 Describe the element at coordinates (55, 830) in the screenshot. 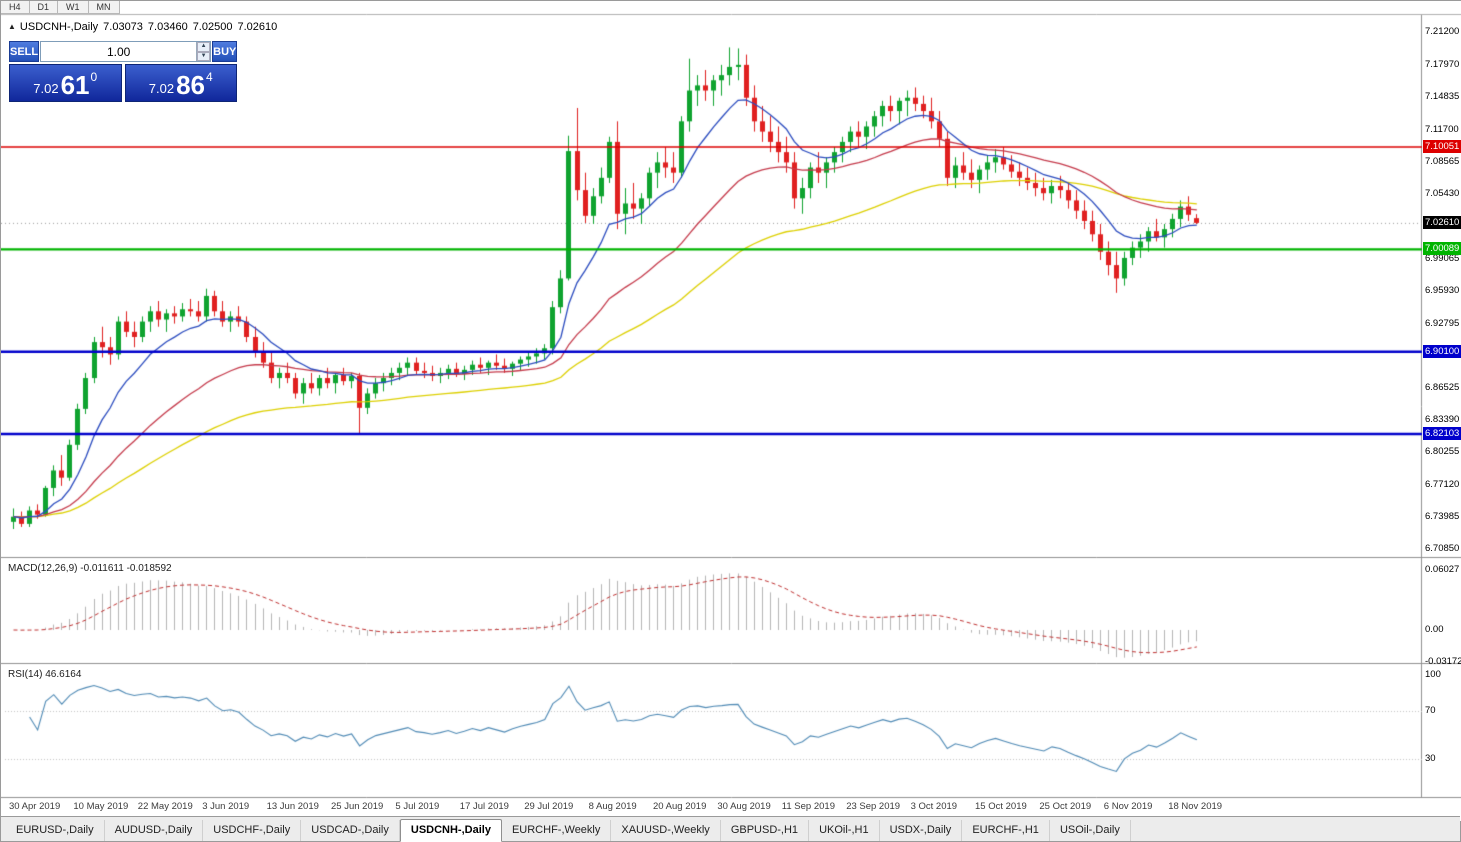

I see `chart-tab-eurusd-daily: EURUSD-,Daily` at that location.